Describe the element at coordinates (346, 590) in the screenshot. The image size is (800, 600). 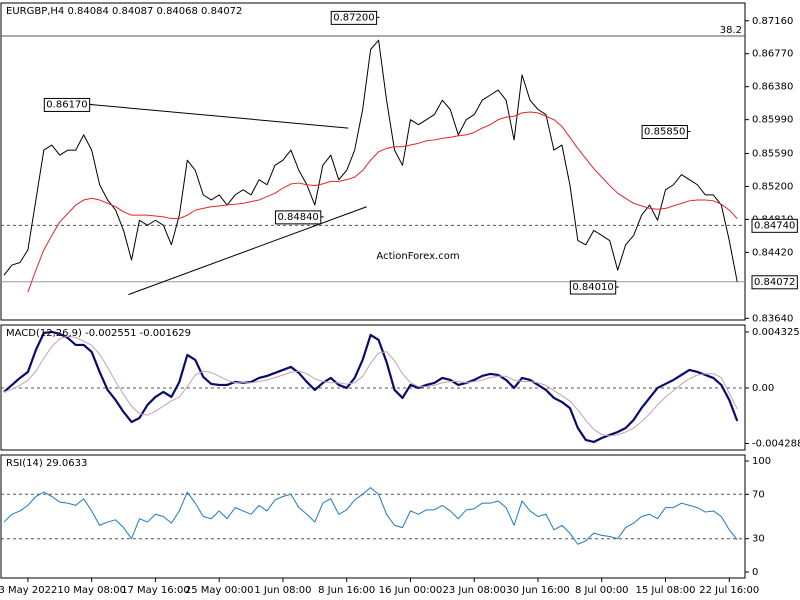
I see `x-tick-label: 8 Jun 16:00` at that location.